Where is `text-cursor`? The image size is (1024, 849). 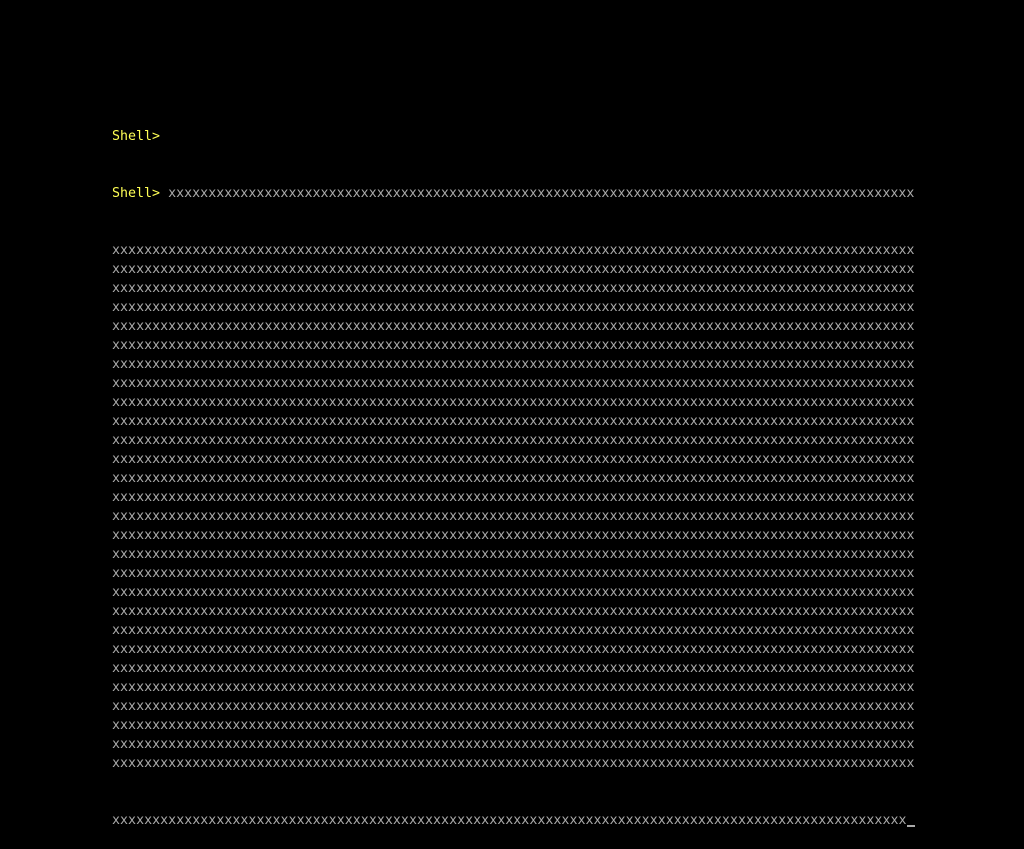
text-cursor is located at coordinates (910, 826).